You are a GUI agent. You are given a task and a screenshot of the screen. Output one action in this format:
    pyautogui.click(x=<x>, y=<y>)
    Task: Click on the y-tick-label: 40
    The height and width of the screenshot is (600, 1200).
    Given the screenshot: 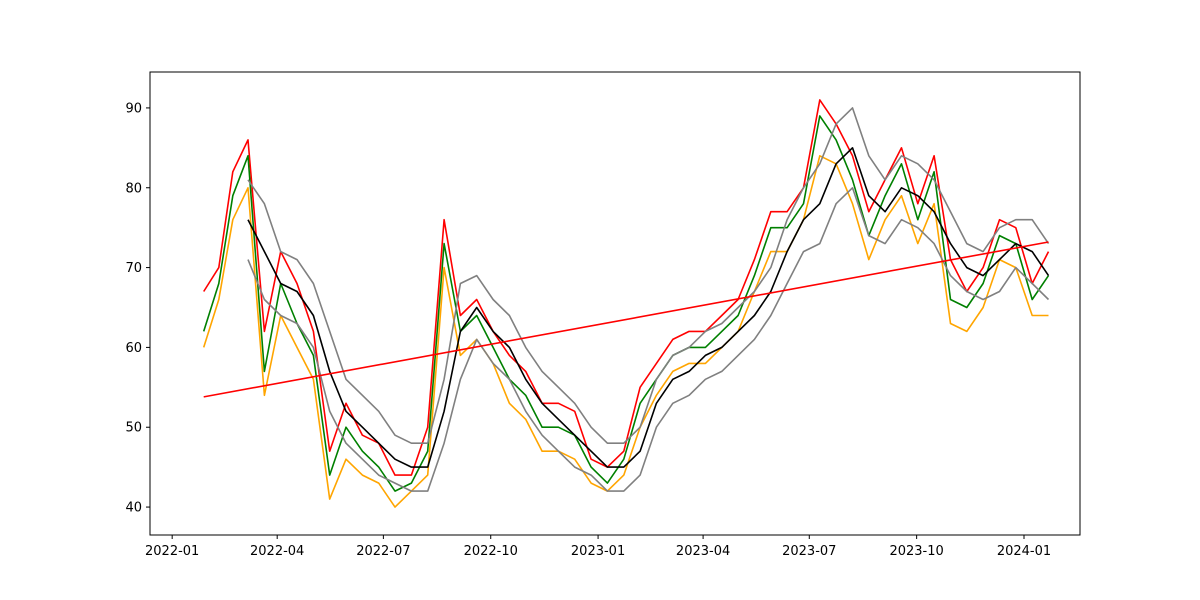 What is the action you would take?
    pyautogui.click(x=133, y=508)
    